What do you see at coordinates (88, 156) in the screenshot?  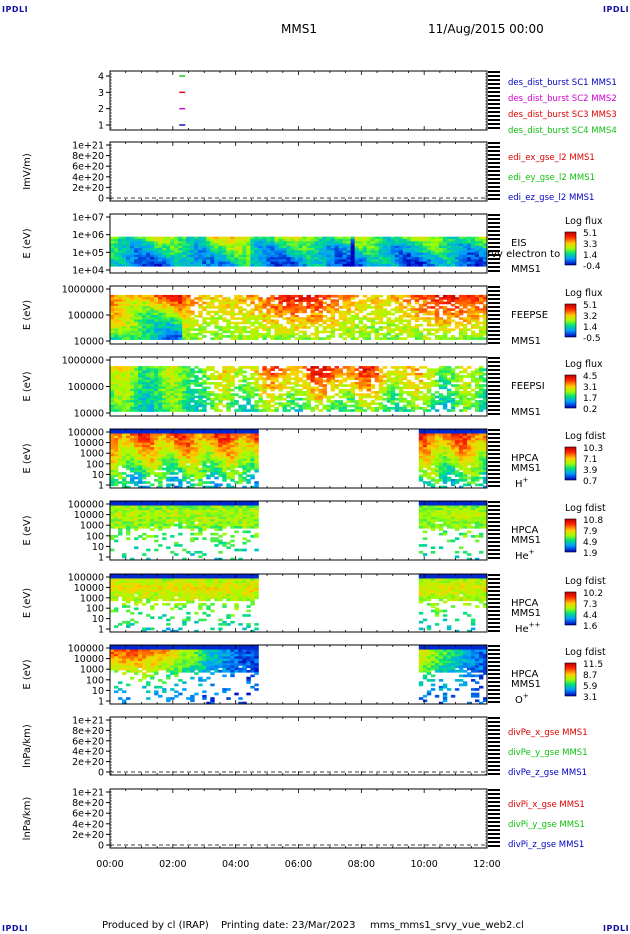 I see `y-tick-label-edi-1: 8e+20` at bounding box center [88, 156].